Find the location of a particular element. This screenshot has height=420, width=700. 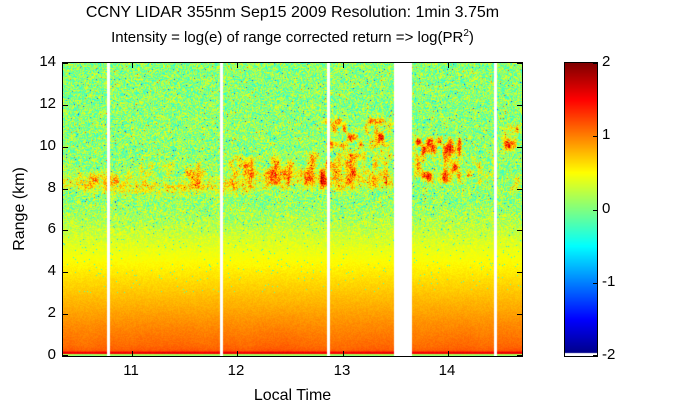

y-tick-label: 8 is located at coordinates (51, 187).